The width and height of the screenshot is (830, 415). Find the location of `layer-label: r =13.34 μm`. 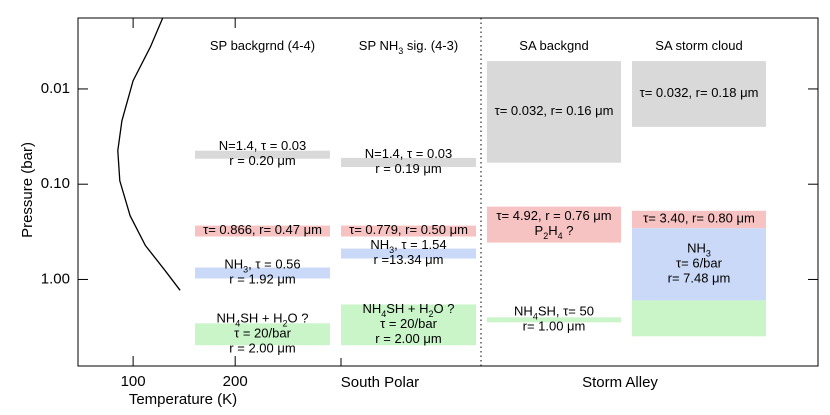

layer-label: r =13.34 μm is located at coordinates (409, 259).